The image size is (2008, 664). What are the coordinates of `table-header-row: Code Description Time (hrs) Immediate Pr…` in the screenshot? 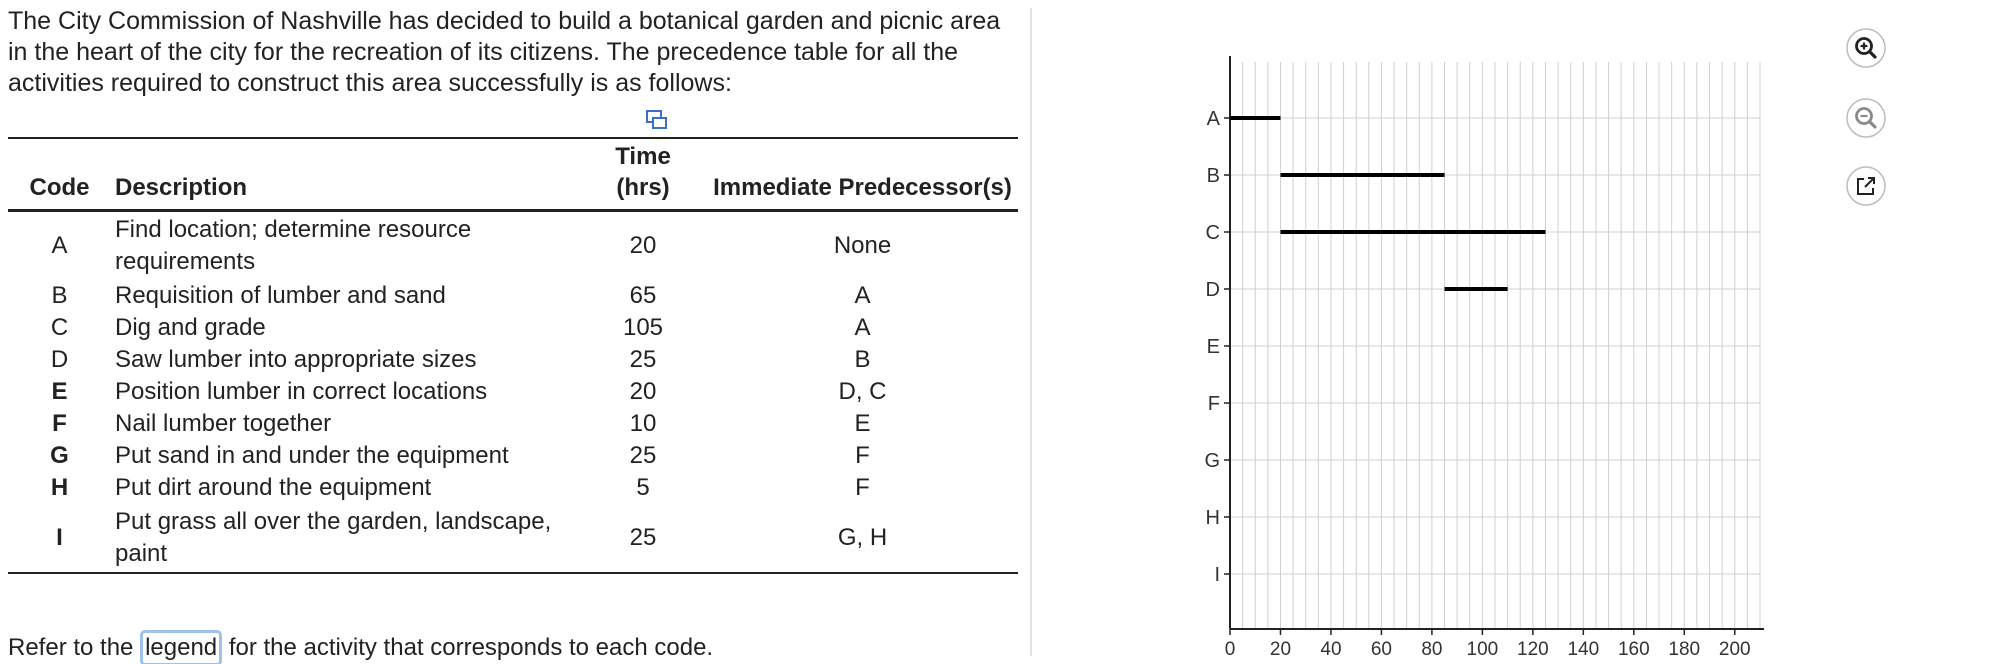 It's located at (513, 174).